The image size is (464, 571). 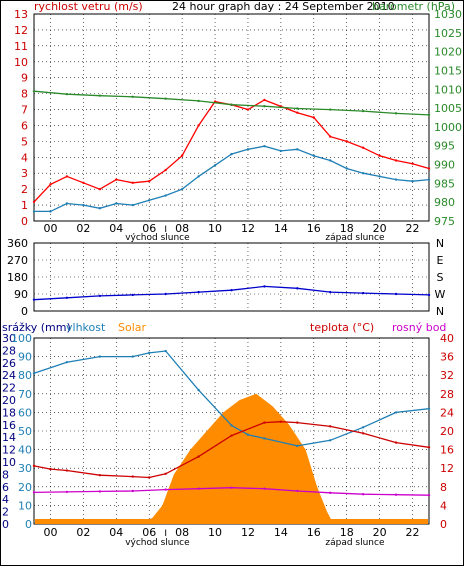 I want to click on wind-sunset-label: západ slunce, so click(x=355, y=238).